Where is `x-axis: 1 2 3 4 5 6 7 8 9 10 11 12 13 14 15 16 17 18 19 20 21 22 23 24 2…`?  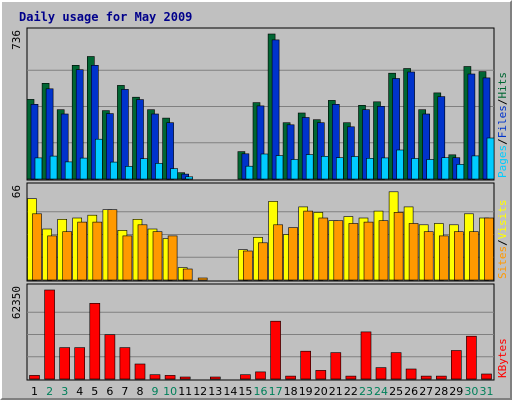
x-axis: 1 2 3 4 5 6 7 8 9 10 11 12 13 14 15 16 17 18 19 20 21 22 23 24 2… is located at coordinates (262, 391).